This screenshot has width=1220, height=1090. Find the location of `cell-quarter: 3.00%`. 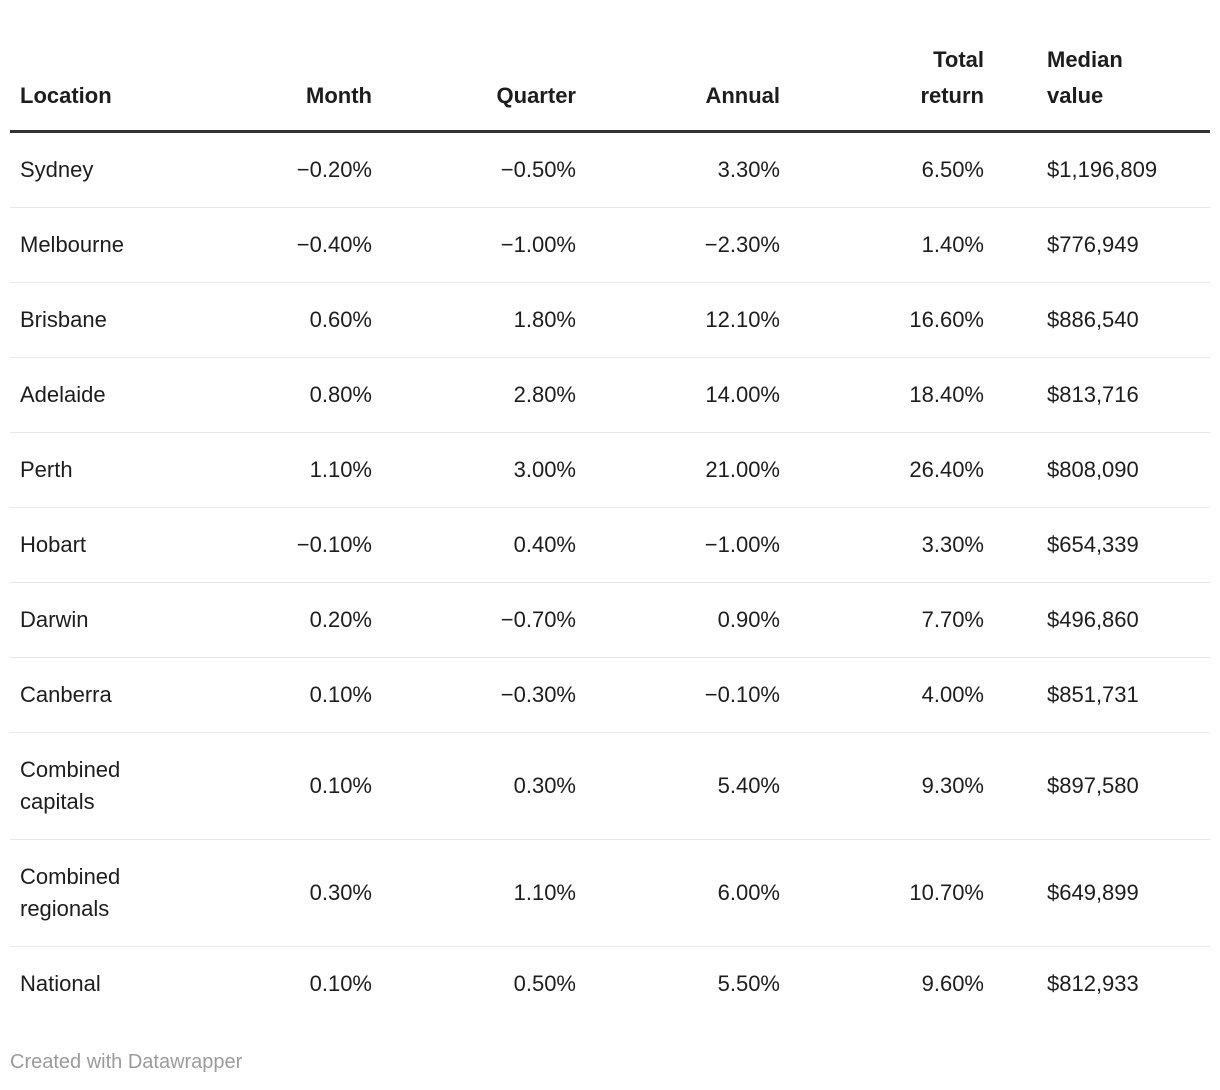

cell-quarter: 3.00% is located at coordinates (544, 469).